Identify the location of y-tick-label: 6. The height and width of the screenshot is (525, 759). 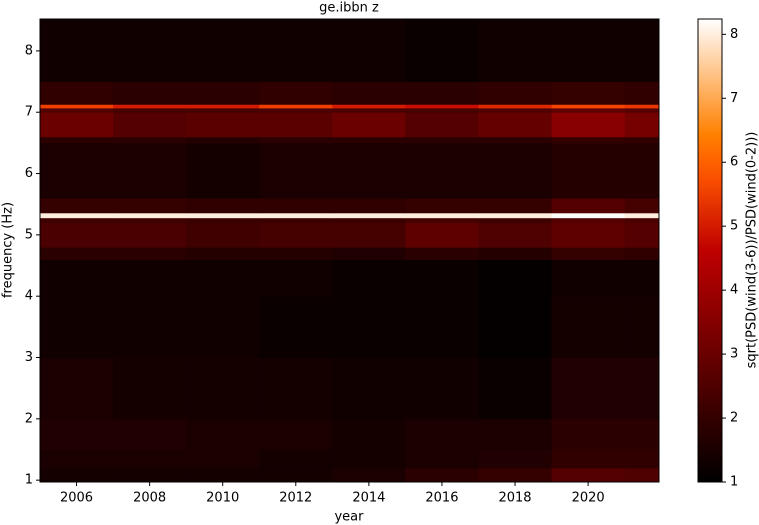
(29, 173).